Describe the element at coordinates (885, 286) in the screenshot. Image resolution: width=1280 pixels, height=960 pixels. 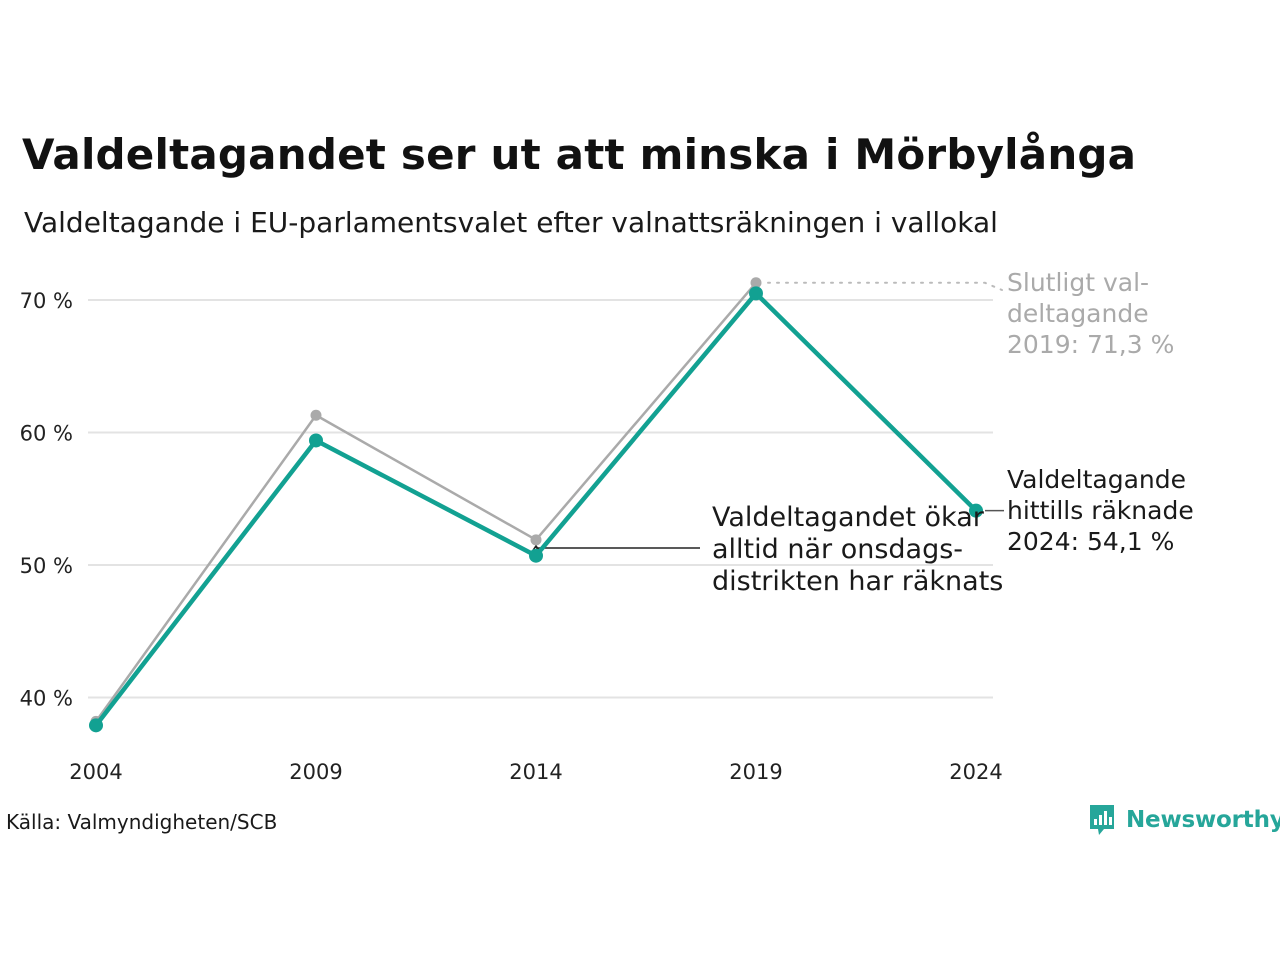
I see `annotation-connector-2019` at that location.